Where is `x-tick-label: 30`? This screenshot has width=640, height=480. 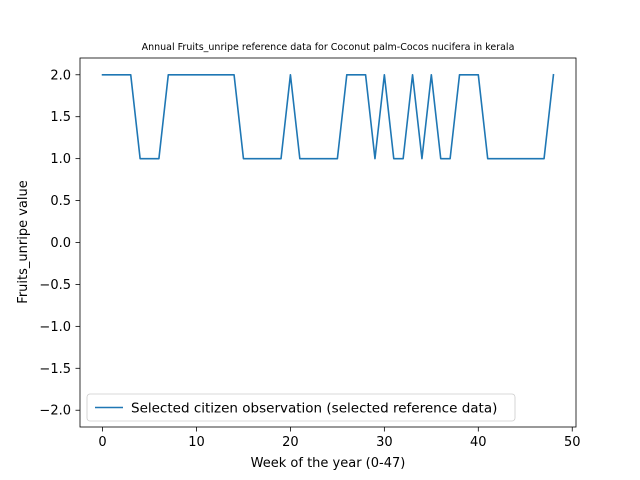 x-tick-label: 30 is located at coordinates (384, 442).